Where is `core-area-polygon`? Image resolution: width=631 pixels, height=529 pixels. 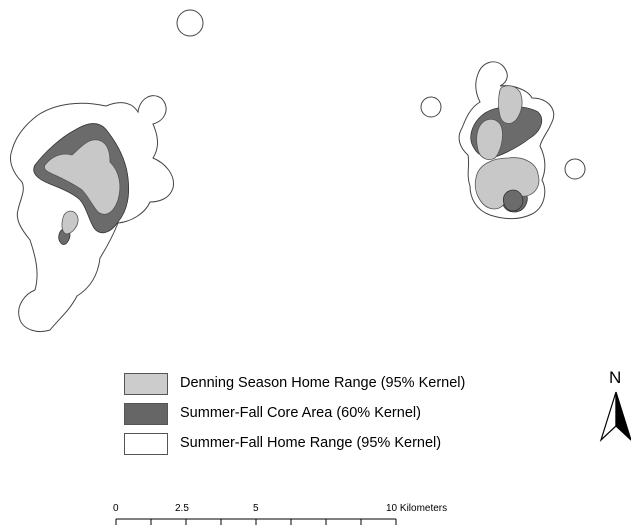
core-area-polygon is located at coordinates (513, 200).